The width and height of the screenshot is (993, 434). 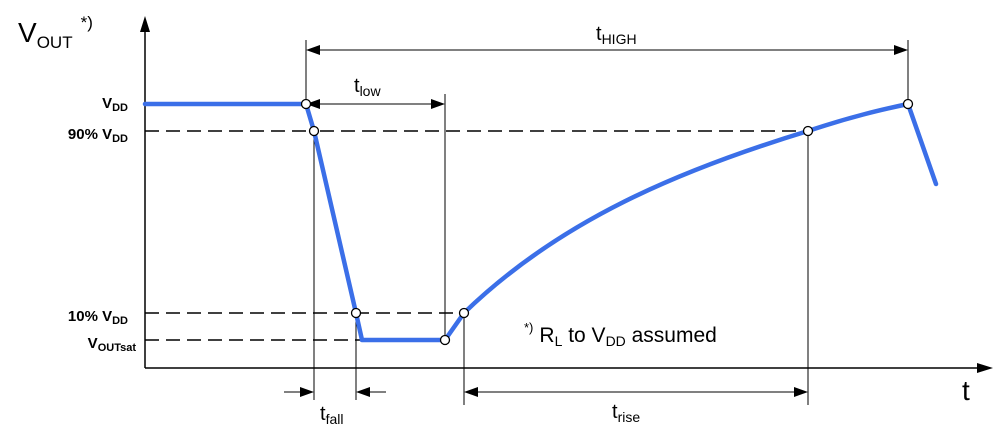 I want to click on footnote-marker: *), so click(x=528, y=327).